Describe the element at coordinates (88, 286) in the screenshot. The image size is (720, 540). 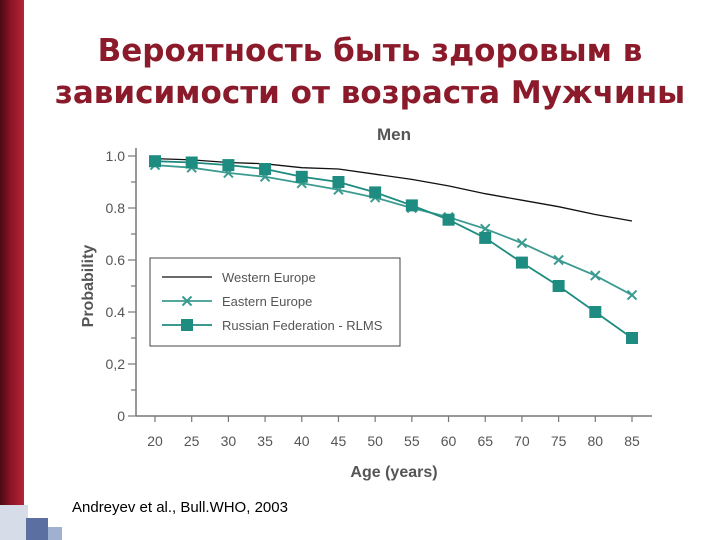
I see `y-axis-label: Probability` at that location.